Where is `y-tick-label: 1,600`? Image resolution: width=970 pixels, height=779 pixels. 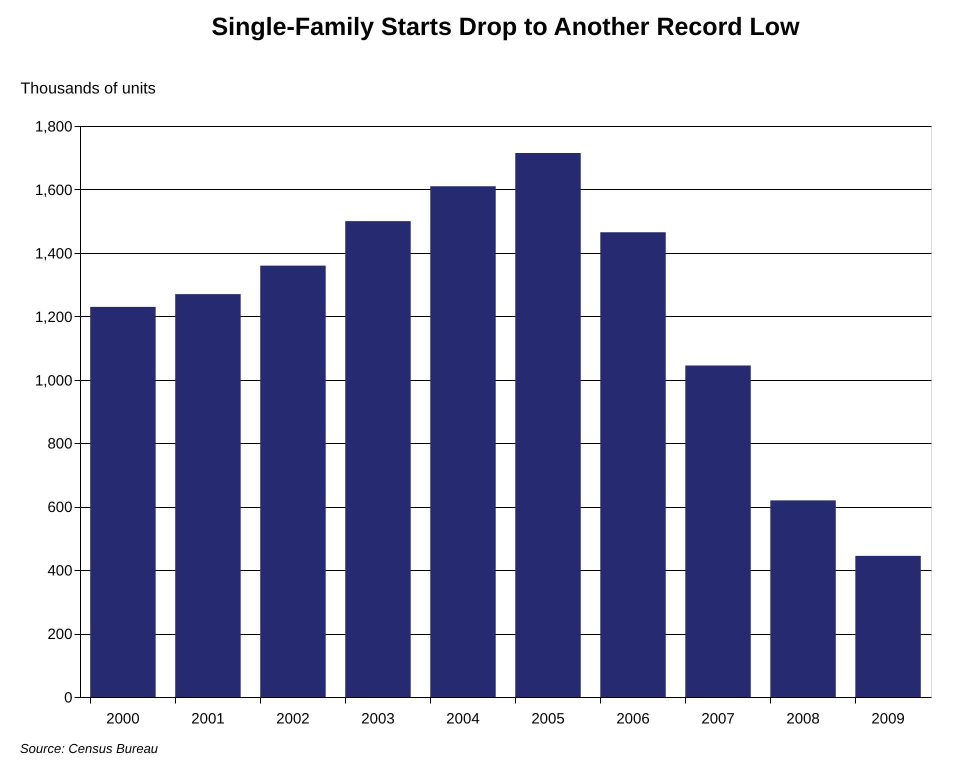 y-tick-label: 1,600 is located at coordinates (53, 190).